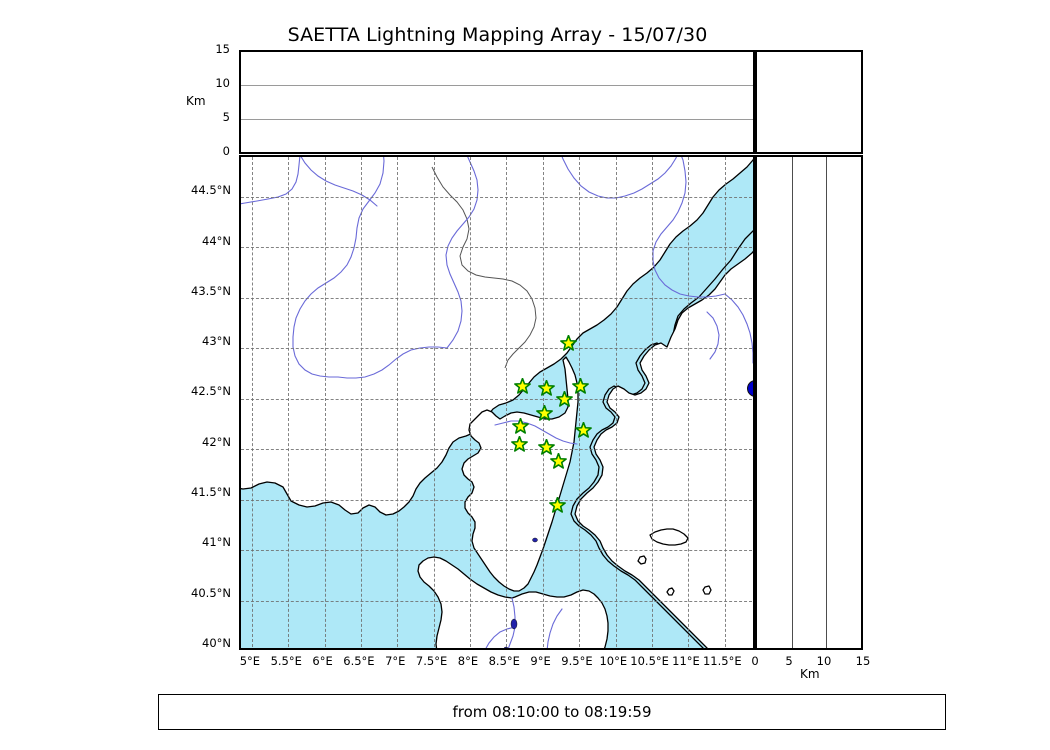 Image resolution: width=1050 pixels, height=750 pixels. I want to click on map-ytick-42.5: 42.5°N, so click(211, 391).